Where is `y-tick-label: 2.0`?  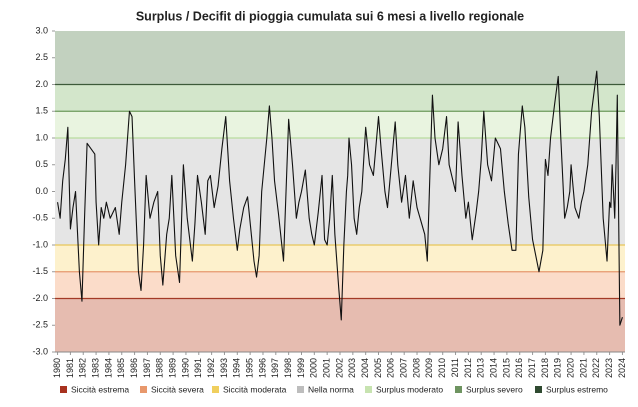 y-tick-label: 2.0 is located at coordinates (41, 84).